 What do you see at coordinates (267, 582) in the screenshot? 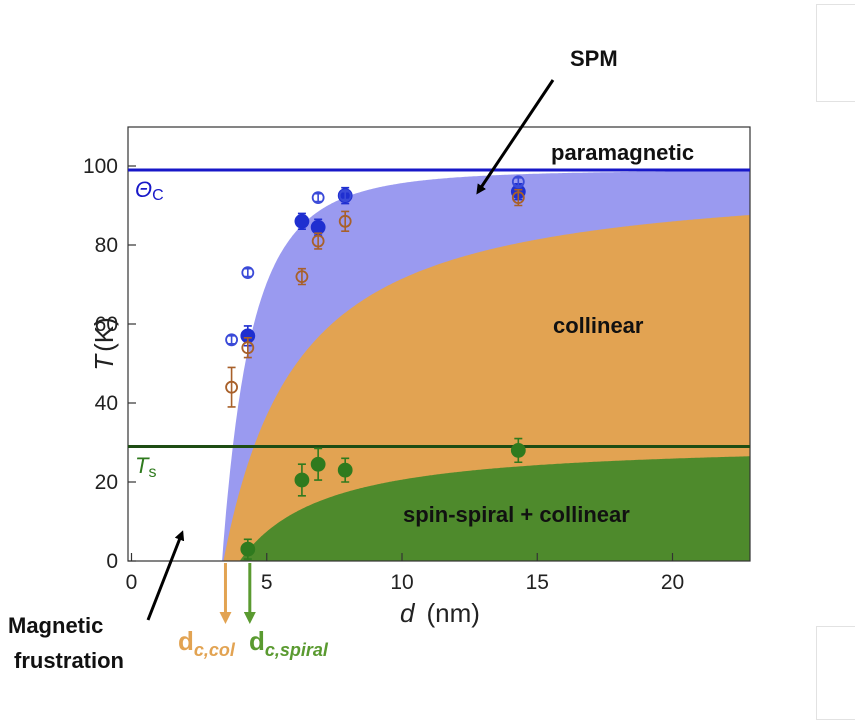
I see `x-tick-label: 5` at bounding box center [267, 582].